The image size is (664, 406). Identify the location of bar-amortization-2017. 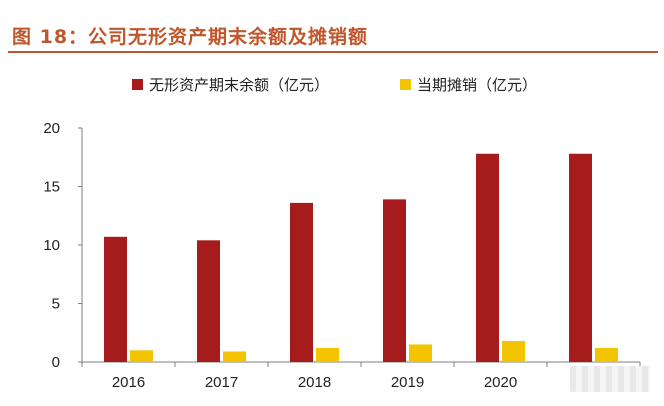
(234, 356).